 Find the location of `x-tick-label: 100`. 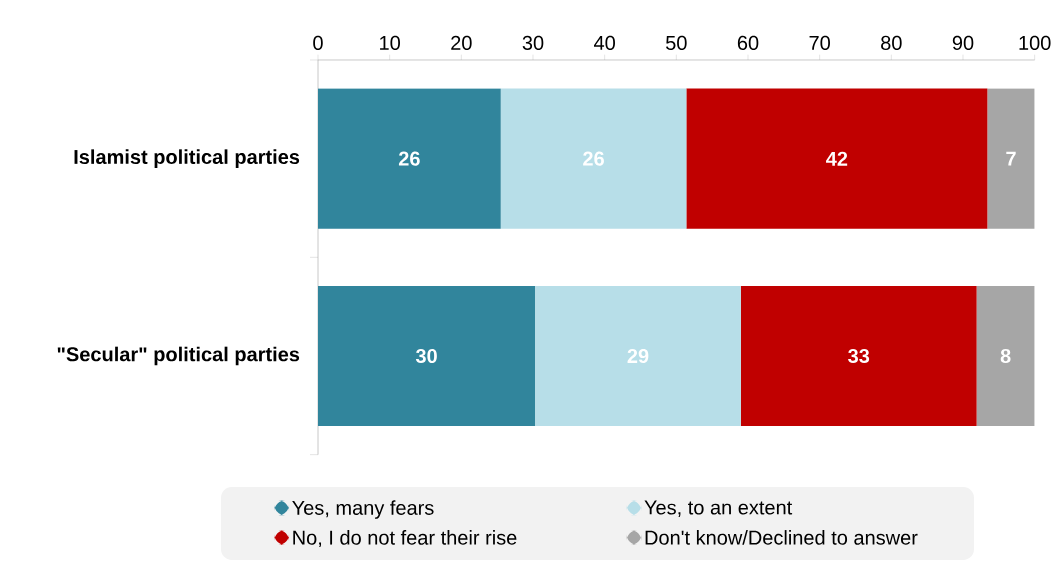

x-tick-label: 100 is located at coordinates (1035, 42).